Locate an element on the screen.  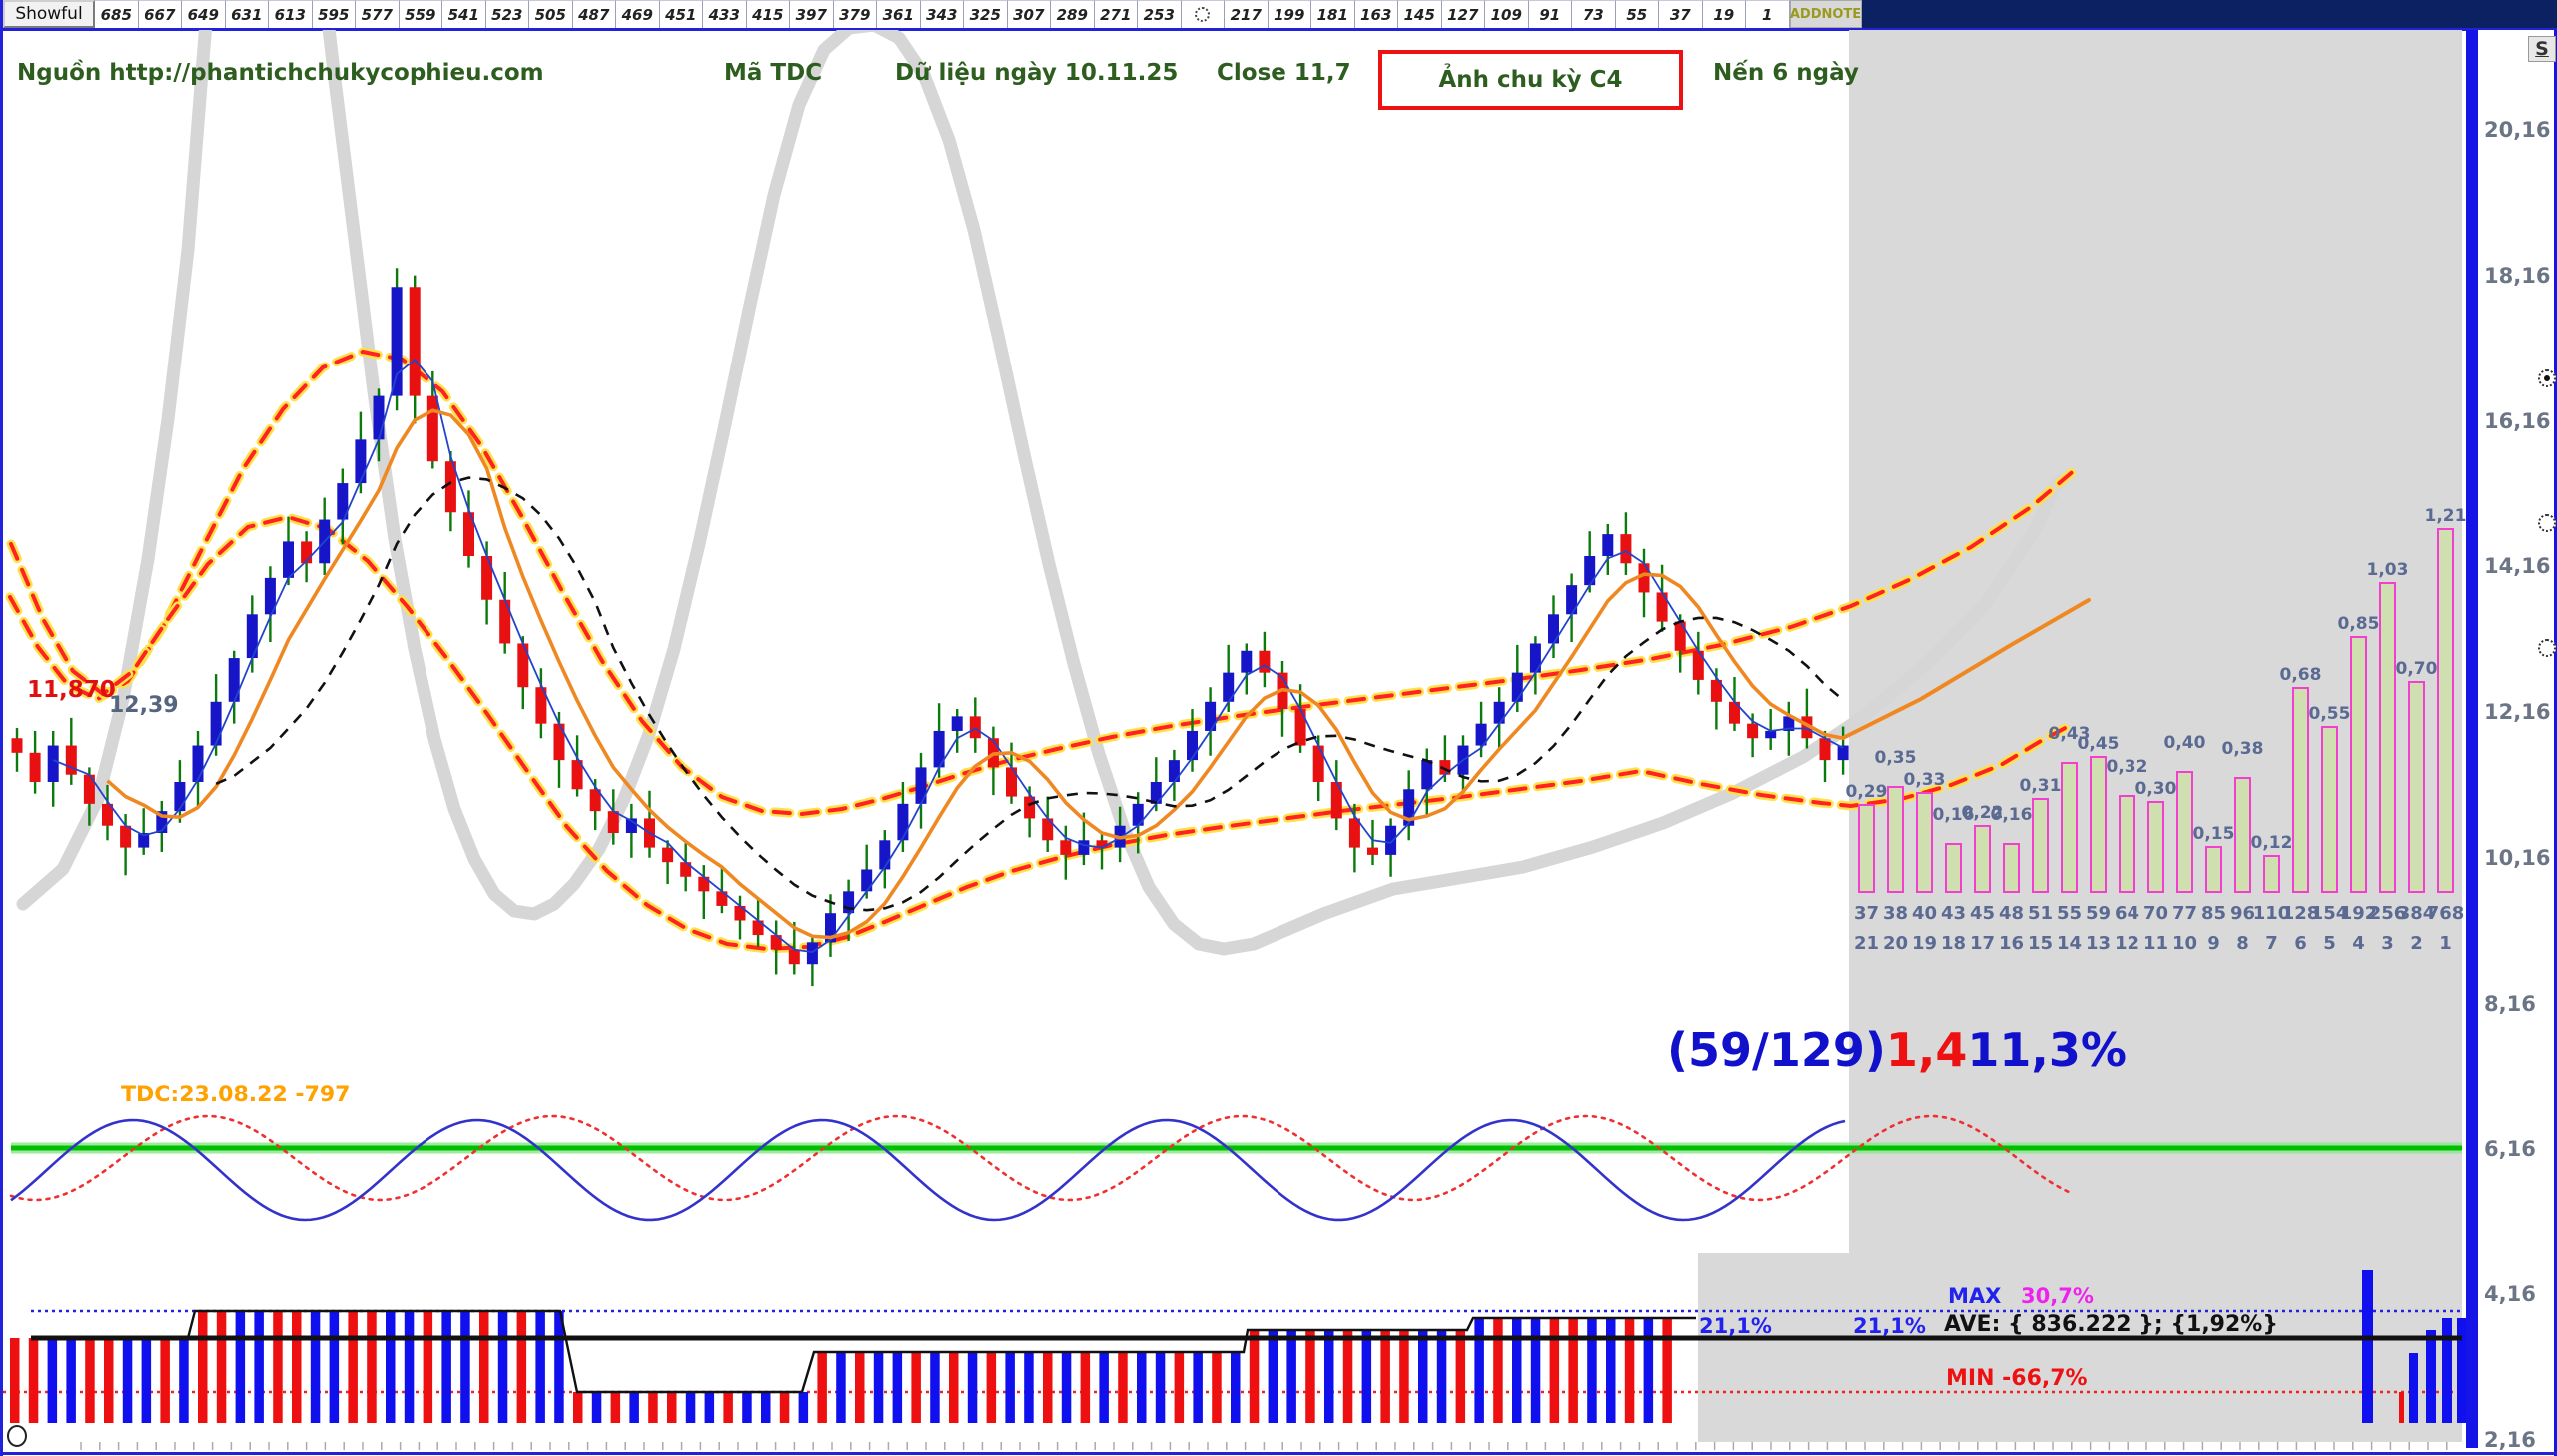
period-cell-127: 127 is located at coordinates (1463, 14).